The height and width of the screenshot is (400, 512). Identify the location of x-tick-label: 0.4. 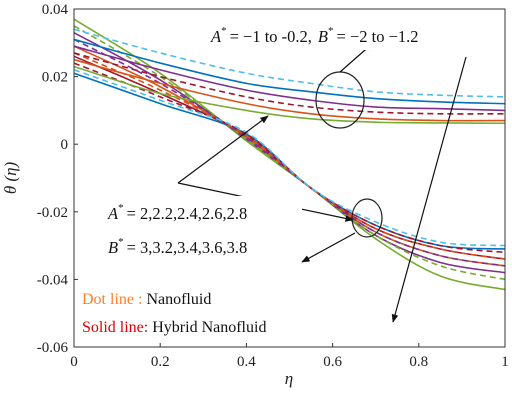
(246, 362).